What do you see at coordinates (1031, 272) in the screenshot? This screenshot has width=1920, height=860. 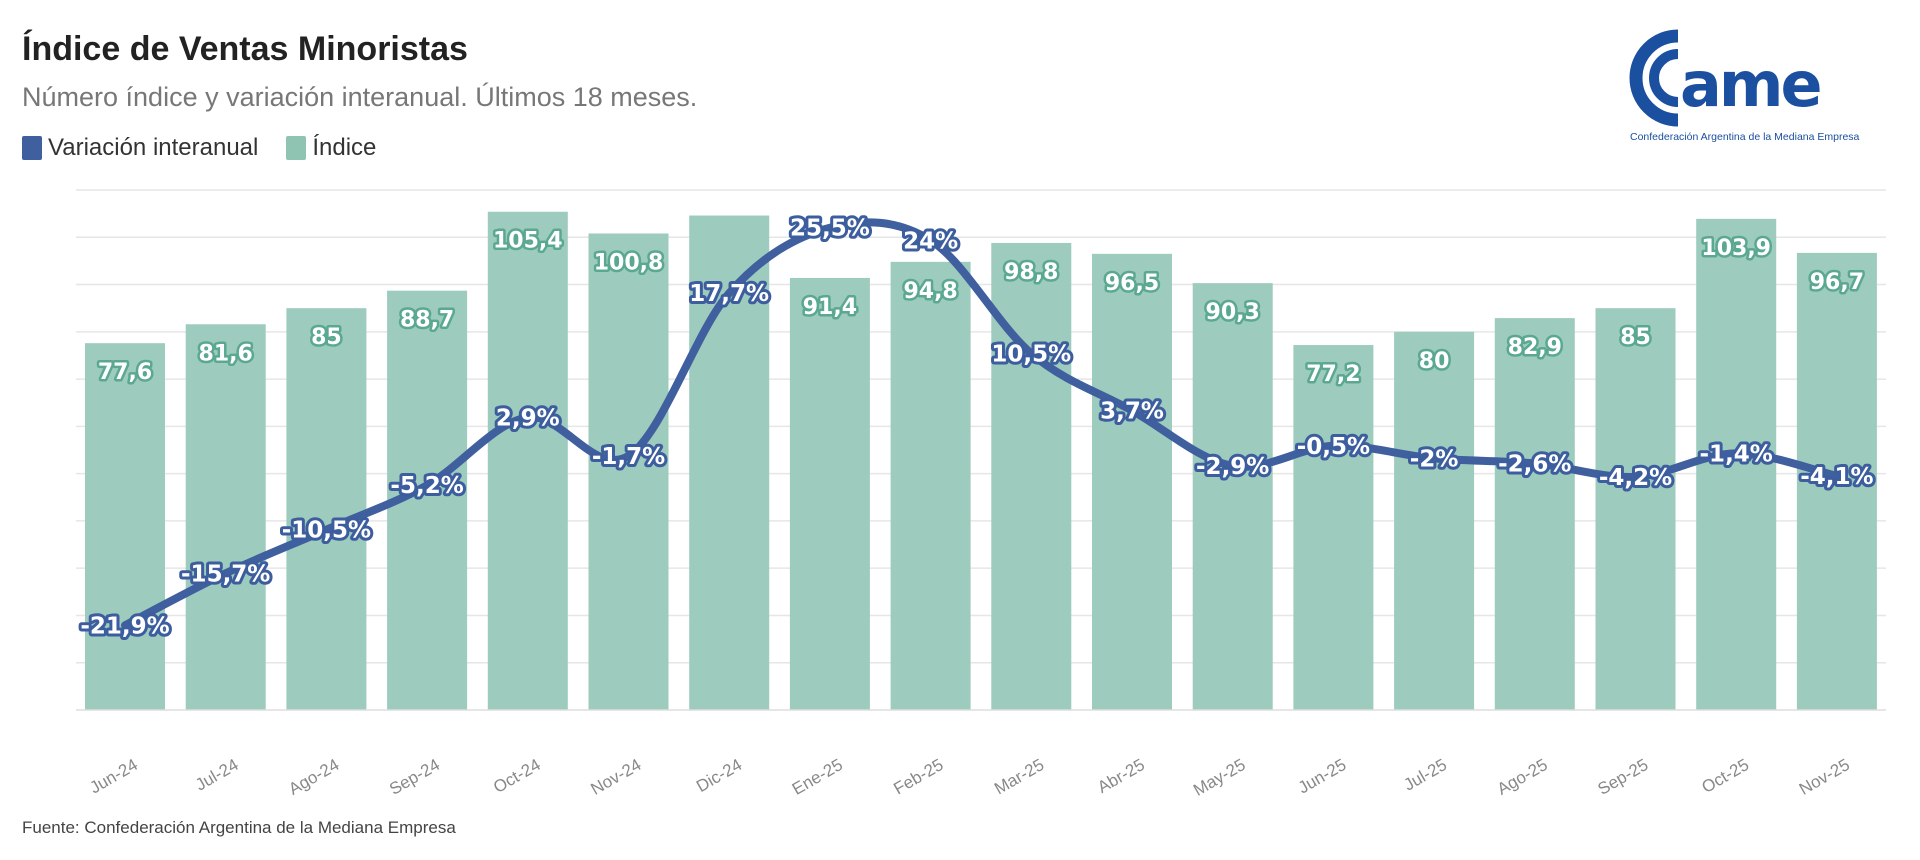 I see `bar-value-label: 98,8` at bounding box center [1031, 272].